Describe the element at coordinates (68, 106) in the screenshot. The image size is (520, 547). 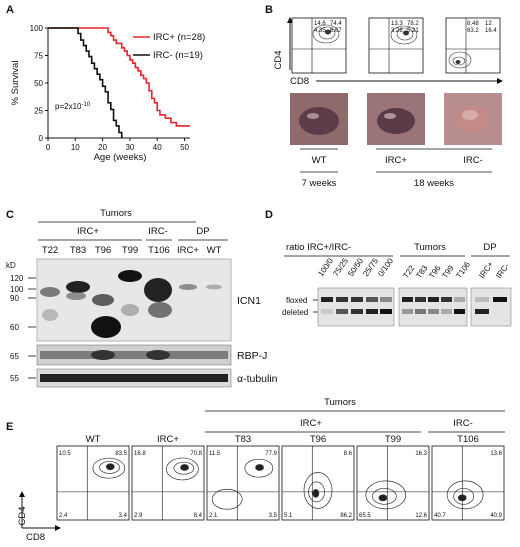
I see `p-value-base: p=2x10` at that location.